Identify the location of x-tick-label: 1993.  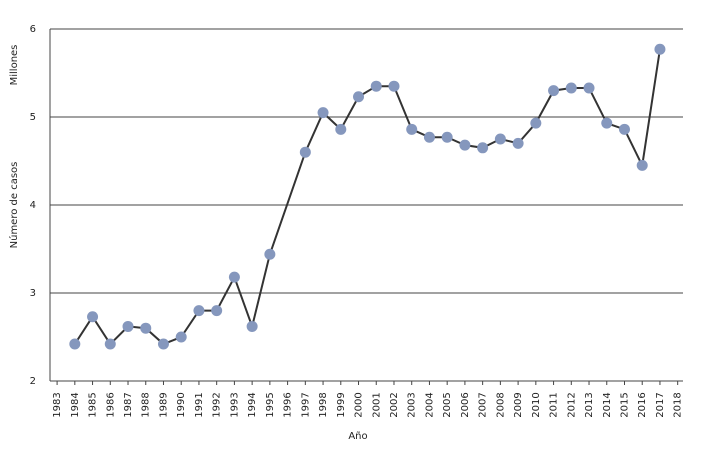
(234, 404).